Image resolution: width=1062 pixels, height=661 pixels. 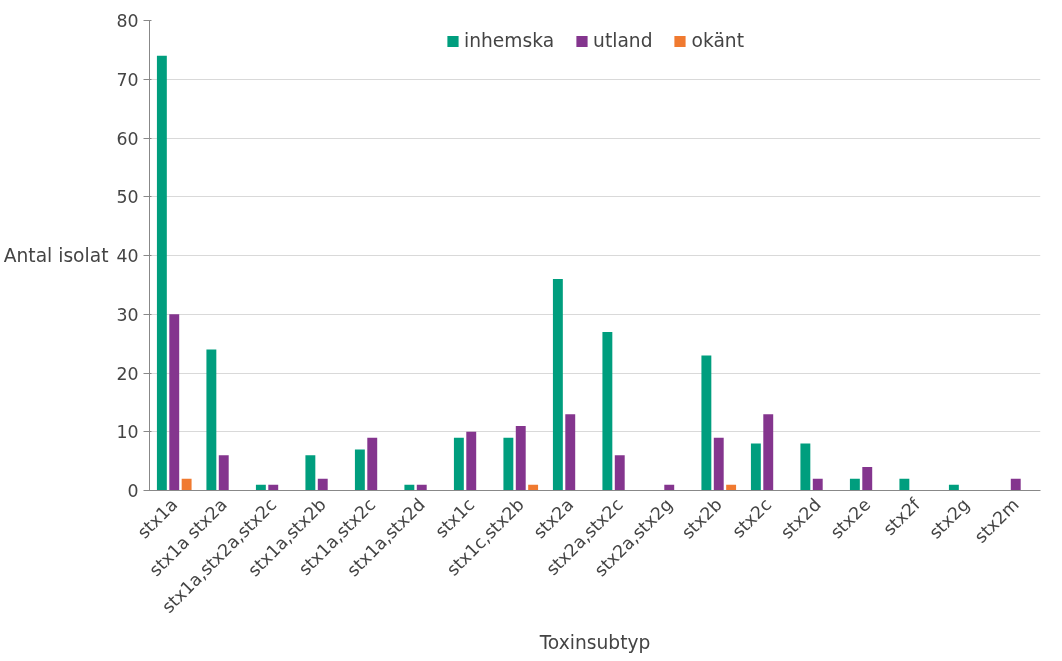 What do you see at coordinates (623, 40) in the screenshot?
I see `legend-label: utland` at bounding box center [623, 40].